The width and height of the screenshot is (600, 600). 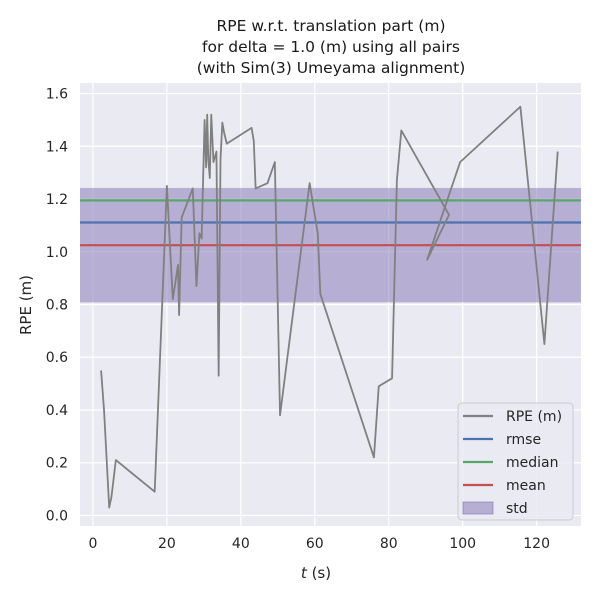 What do you see at coordinates (57, 464) in the screenshot?
I see `y-tick-label: 0.2` at bounding box center [57, 464].